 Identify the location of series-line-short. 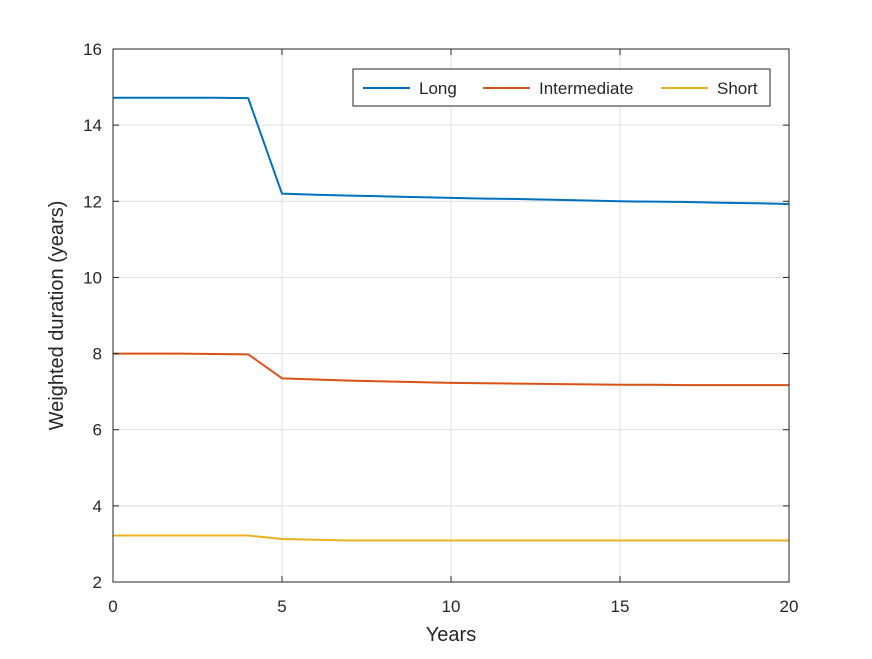
(451, 538).